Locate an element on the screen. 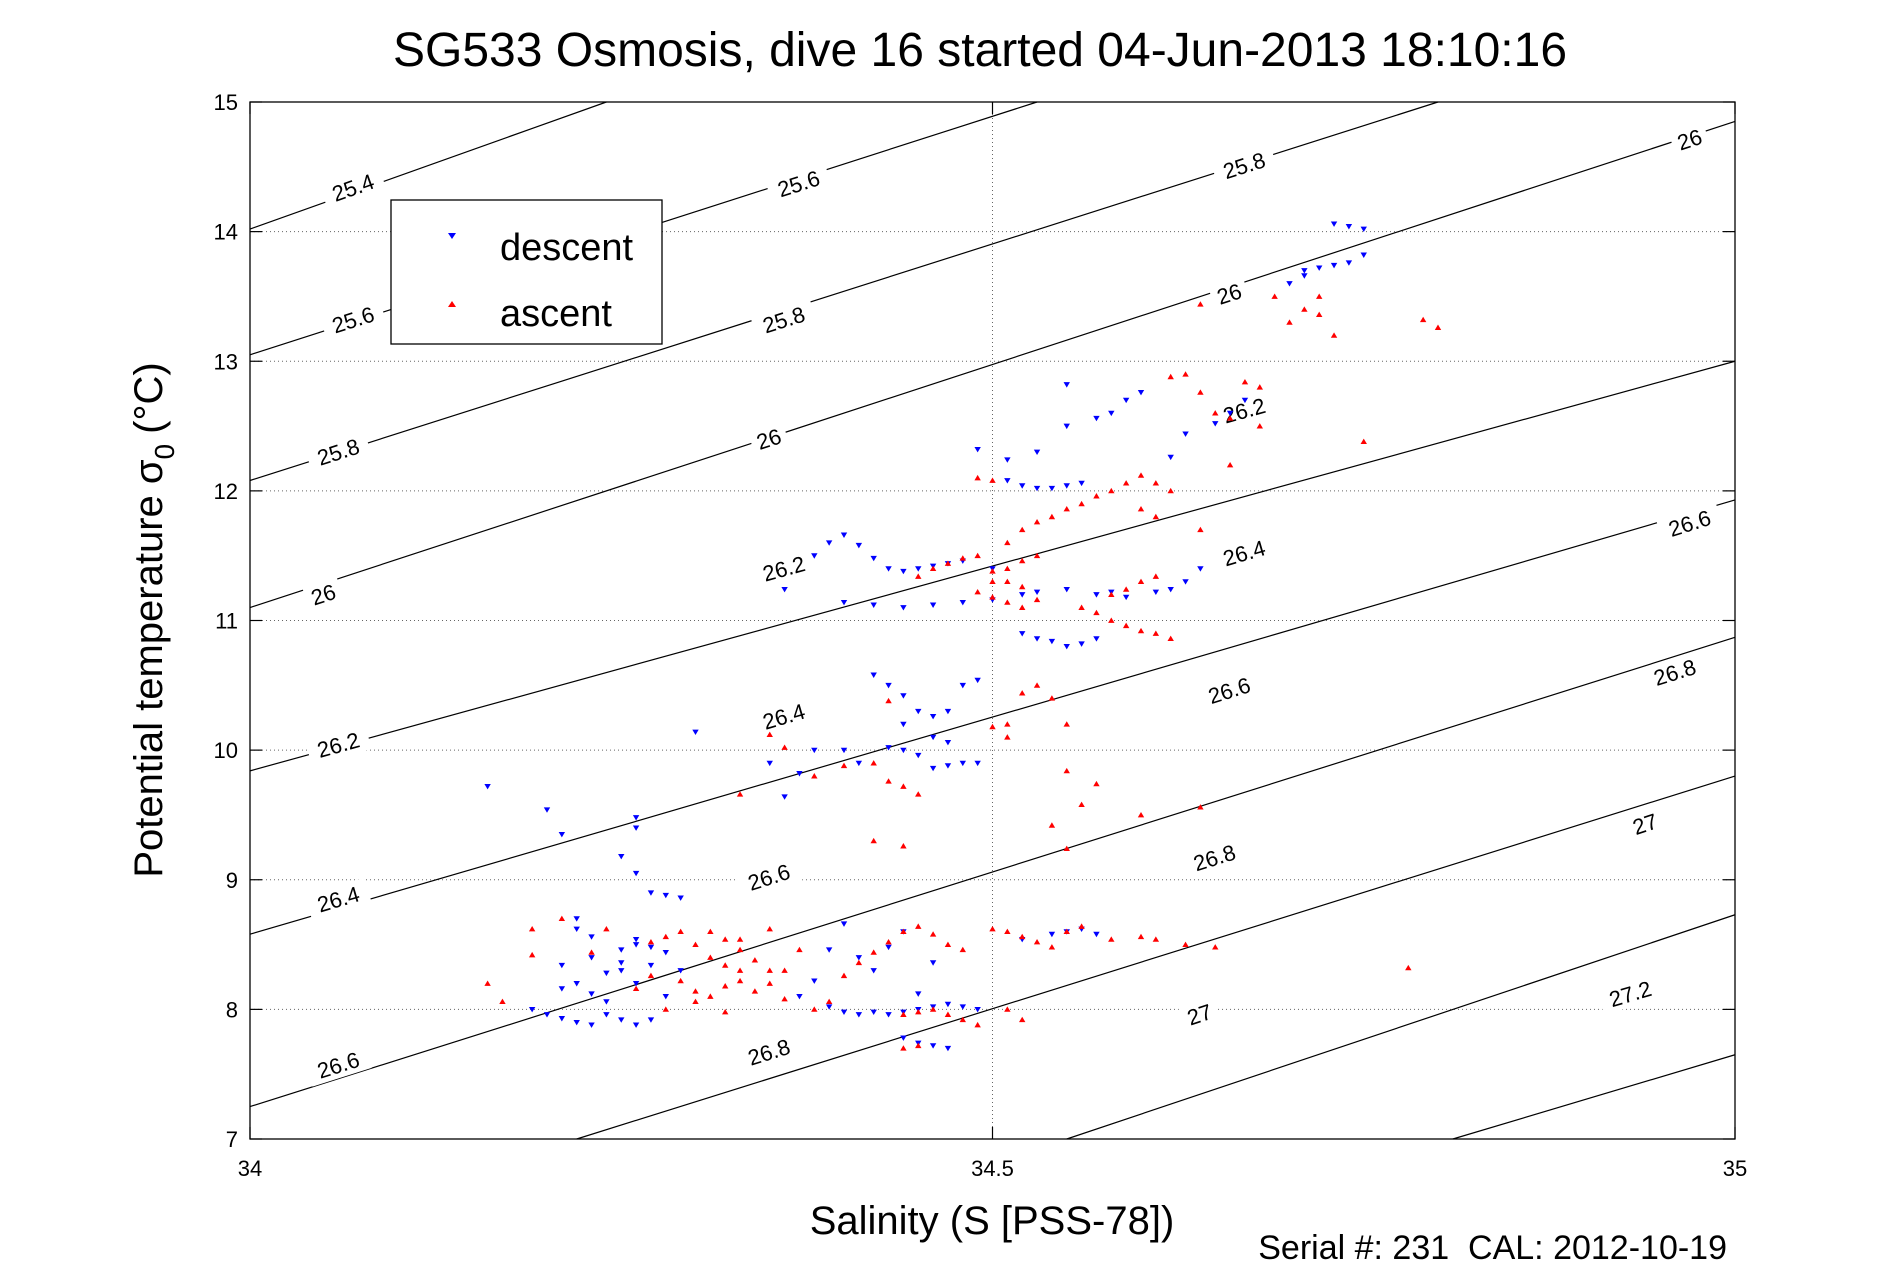  contour-label-25.8-1: 25.8 is located at coordinates (784, 319).